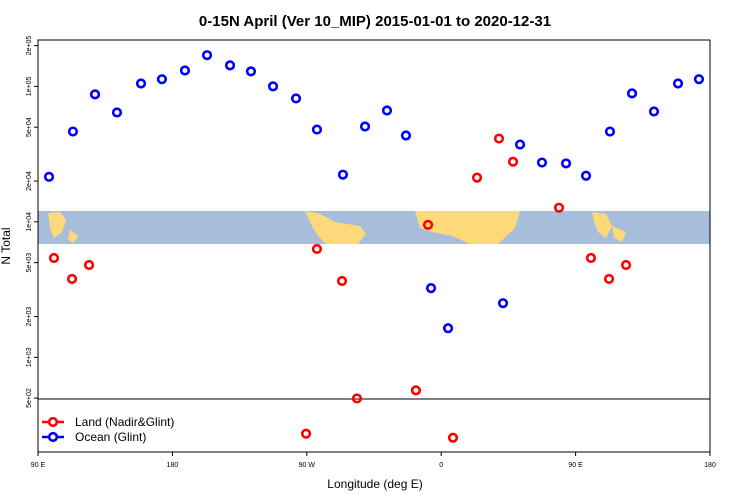 Image resolution: width=750 pixels, height=500 pixels. Describe the element at coordinates (441, 465) in the screenshot. I see `x-tick-label: 0` at that location.